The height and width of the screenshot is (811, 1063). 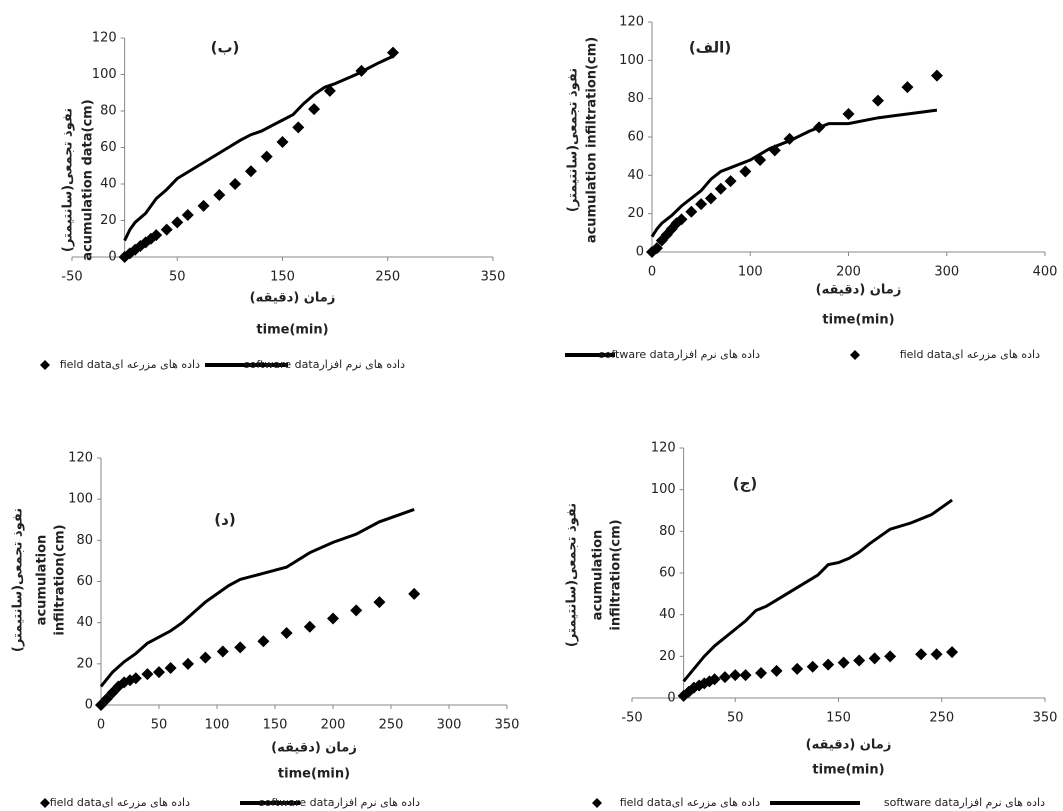 What do you see at coordinates (60, 579) in the screenshot?
I see `y-axis-label: infiltration(cm)` at bounding box center [60, 579].